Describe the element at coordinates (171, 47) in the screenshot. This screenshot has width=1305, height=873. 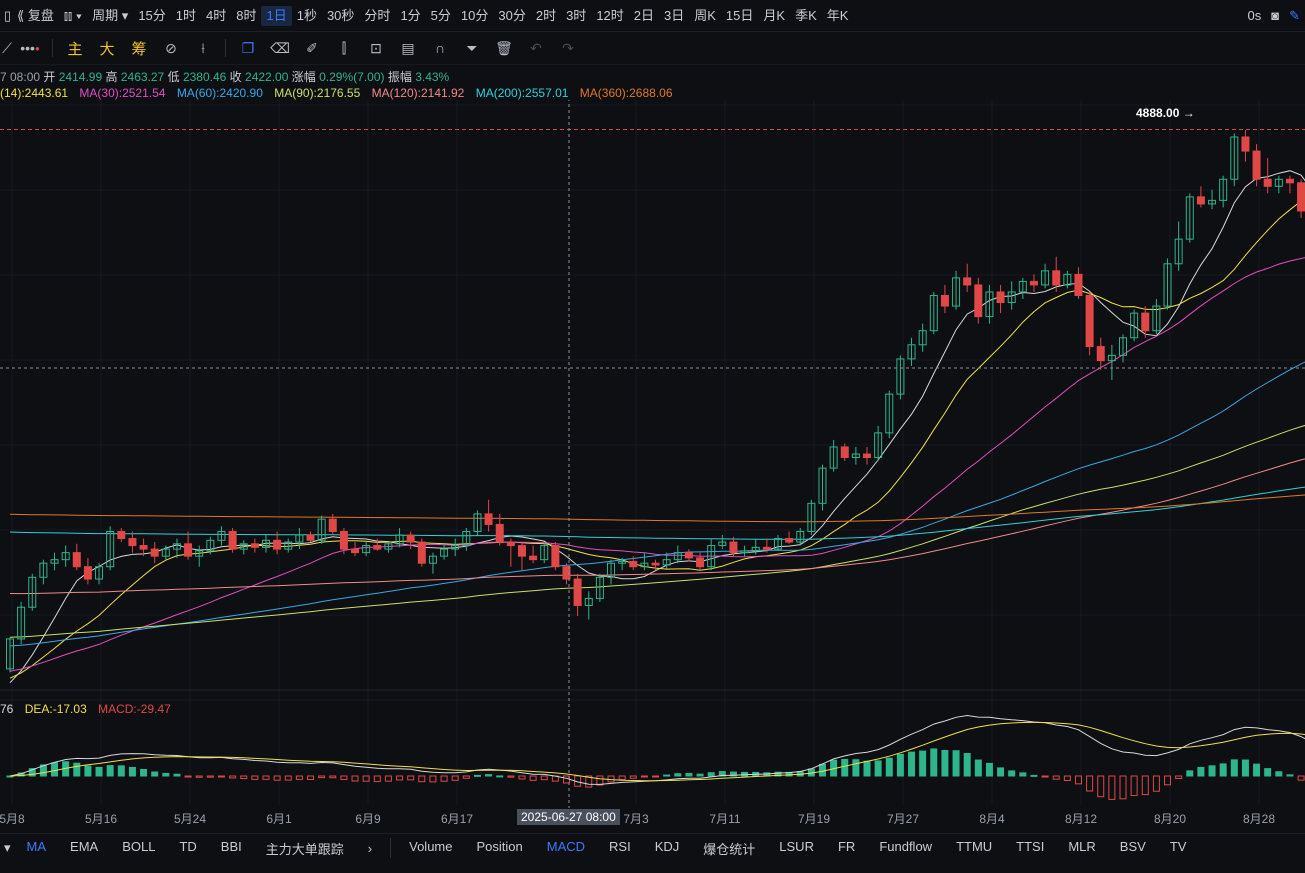
I see `indicator-icon: ⊘` at that location.